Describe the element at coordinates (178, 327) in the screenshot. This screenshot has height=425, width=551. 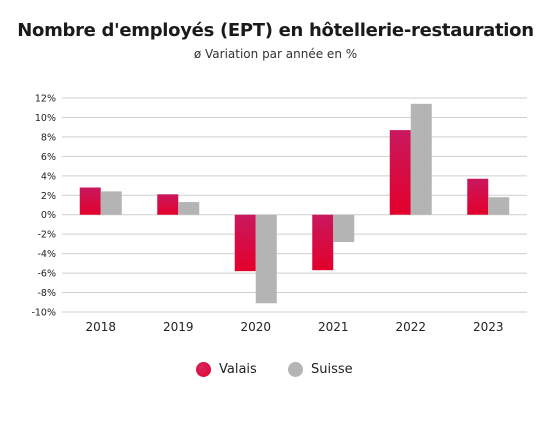
I see `x-tick-label: 2019` at that location.